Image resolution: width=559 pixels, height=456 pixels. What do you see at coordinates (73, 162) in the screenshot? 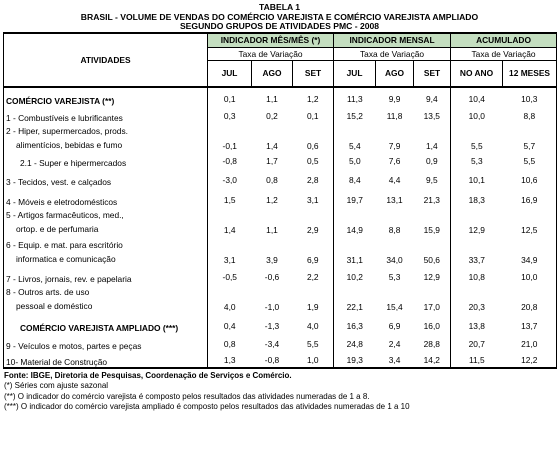
I see `row-label-line1: 2.1 - Super e hipermercados` at bounding box center [73, 162].